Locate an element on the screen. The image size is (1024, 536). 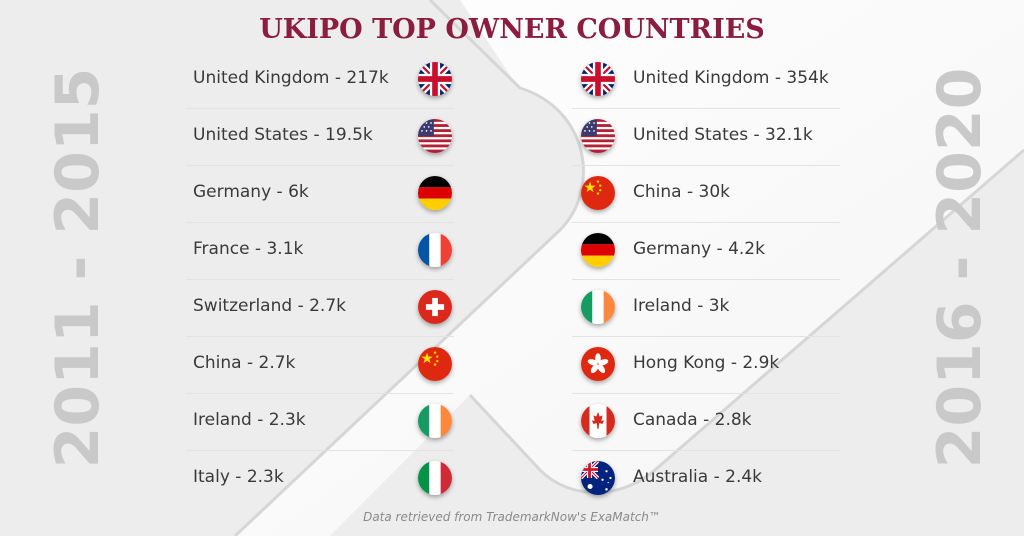
country-label: United Kingdom - 217k is located at coordinates (291, 78).